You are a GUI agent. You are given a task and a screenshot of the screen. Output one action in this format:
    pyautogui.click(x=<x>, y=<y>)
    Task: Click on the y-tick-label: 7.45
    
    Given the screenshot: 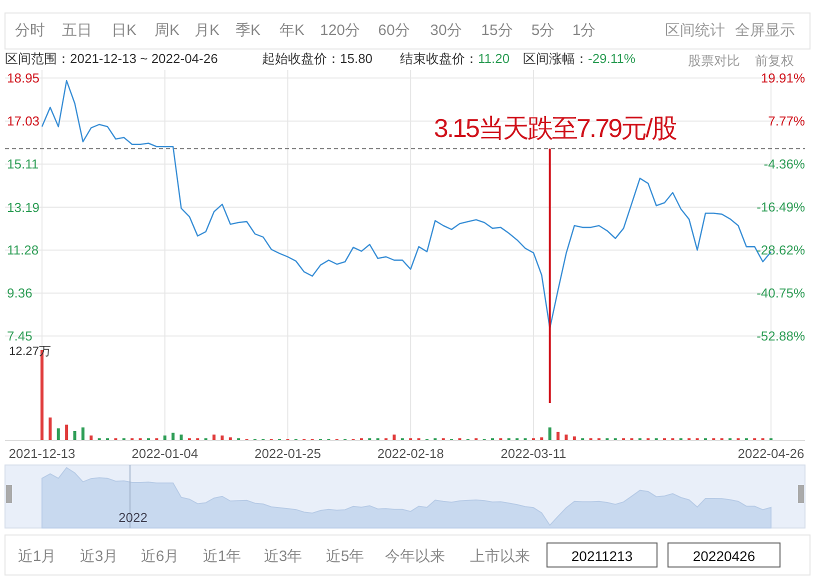 What is the action you would take?
    pyautogui.click(x=19, y=336)
    